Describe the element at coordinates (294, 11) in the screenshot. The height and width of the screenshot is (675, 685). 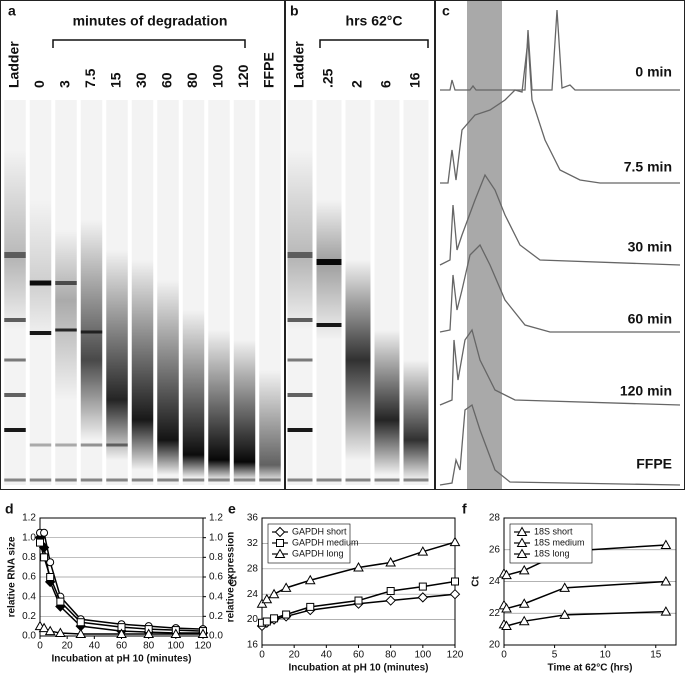
I see `panel-letter: b` at that location.